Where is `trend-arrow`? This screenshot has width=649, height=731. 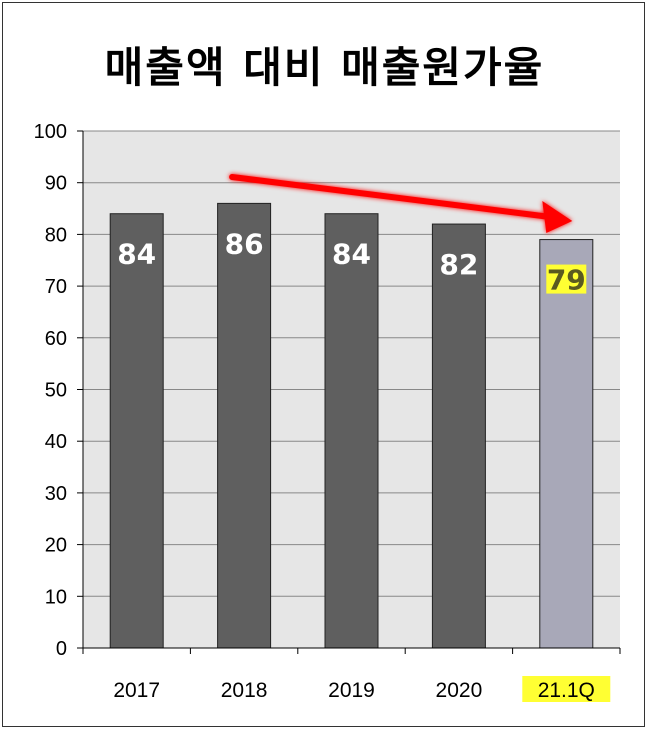 trend-arrow is located at coordinates (401, 203).